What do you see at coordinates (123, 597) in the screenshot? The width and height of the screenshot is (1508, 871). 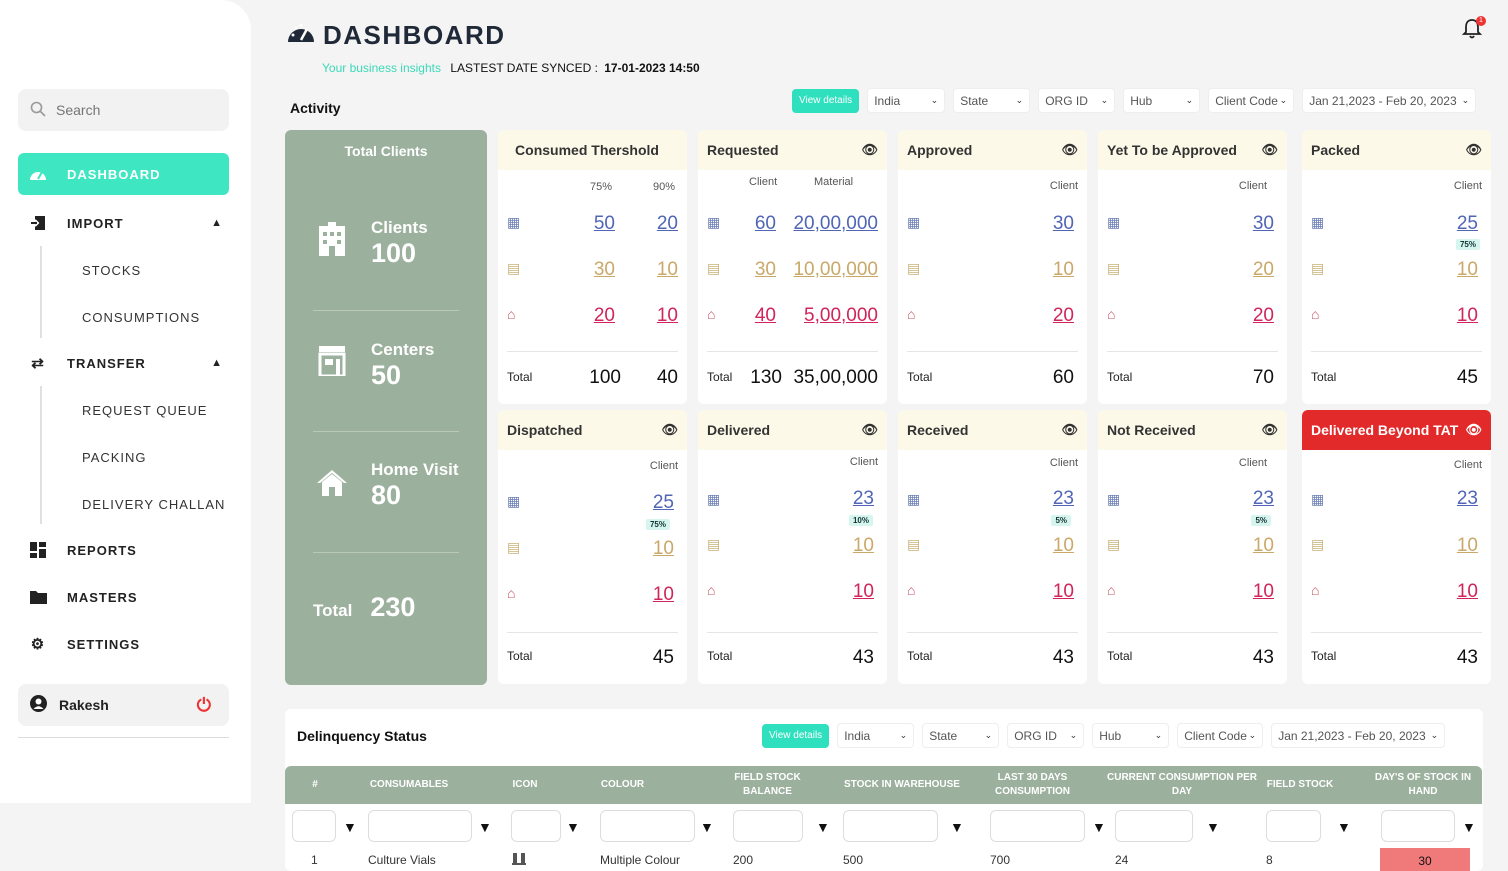 I see `nav-masters: MASTERS` at bounding box center [123, 597].